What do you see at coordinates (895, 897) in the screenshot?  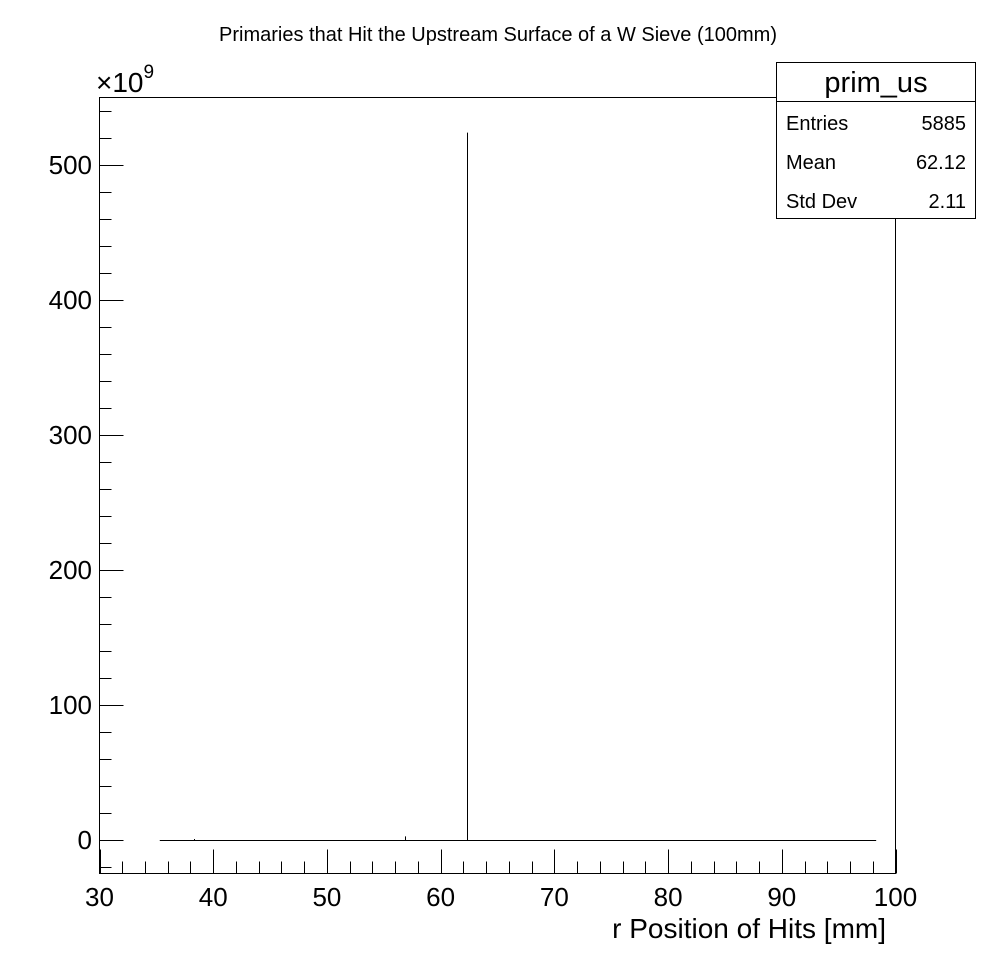 I see `x-tick-label: 100` at bounding box center [895, 897].